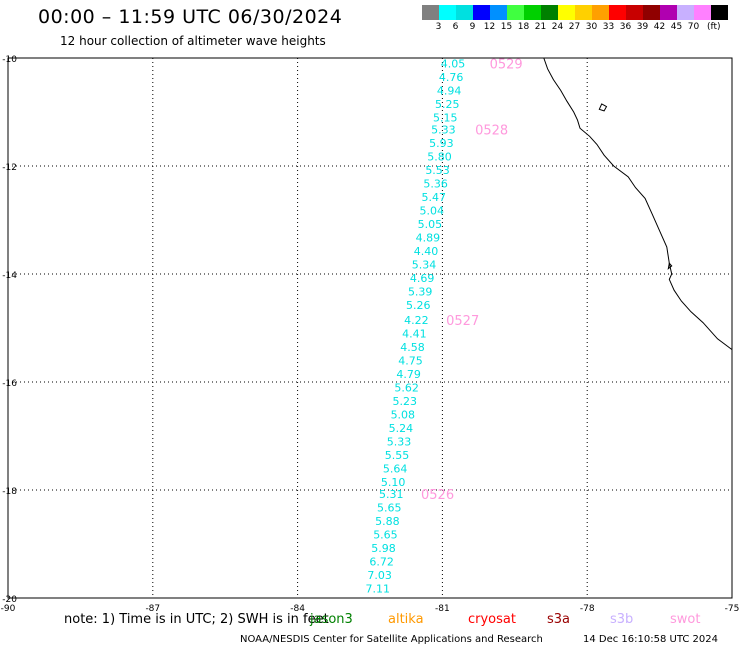 The height and width of the screenshot is (650, 740). I want to click on wave-height-value: 5.80, so click(439, 156).